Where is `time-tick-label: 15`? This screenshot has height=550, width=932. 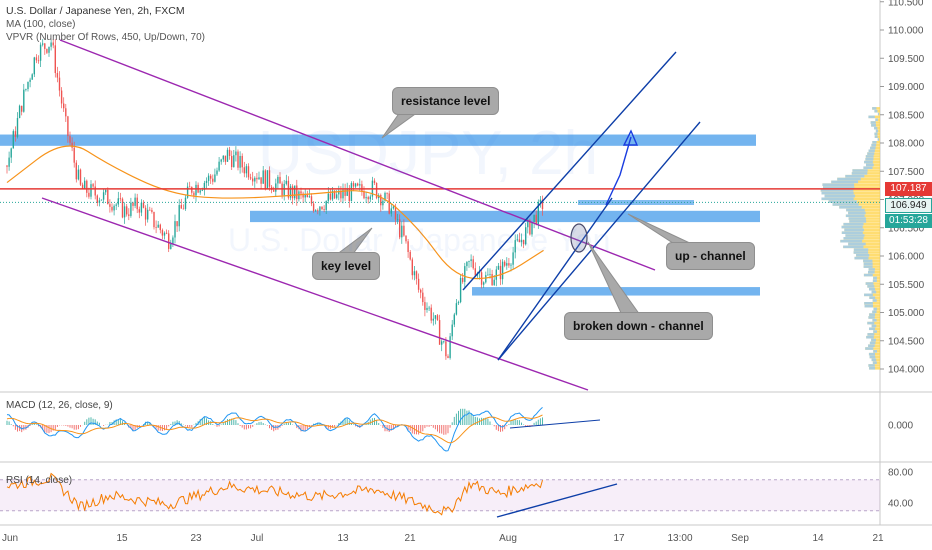
time-tick-label: 15 is located at coordinates (122, 538).